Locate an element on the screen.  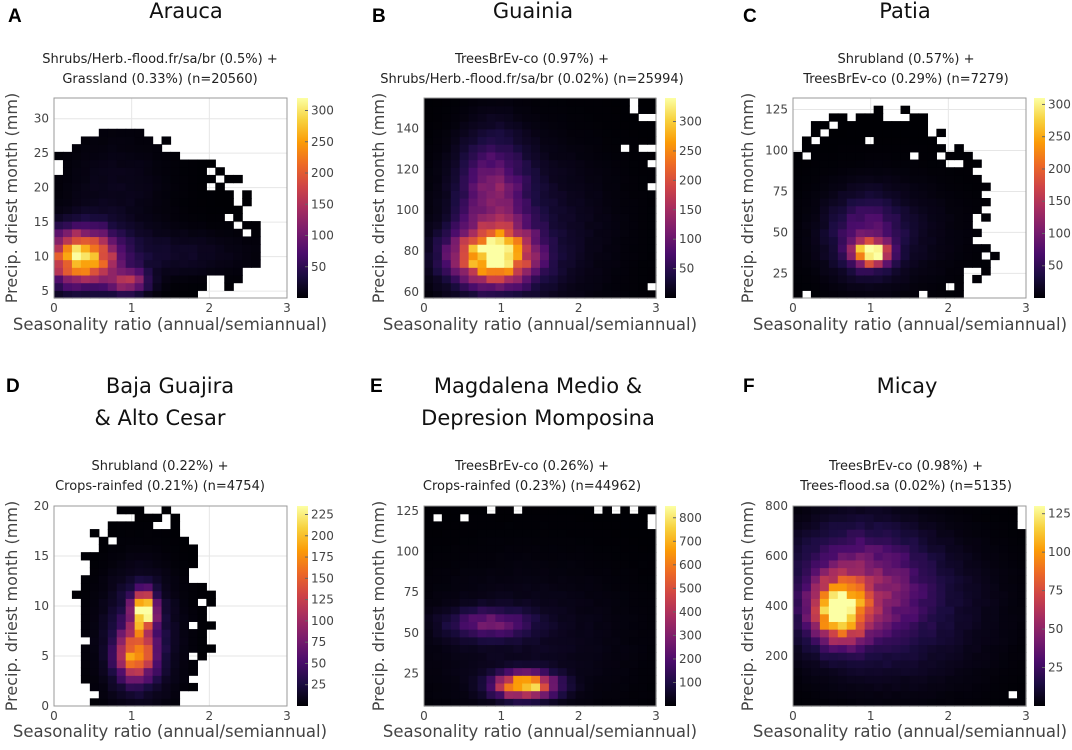
colorbar-tick-label: 225 is located at coordinates (322, 515).